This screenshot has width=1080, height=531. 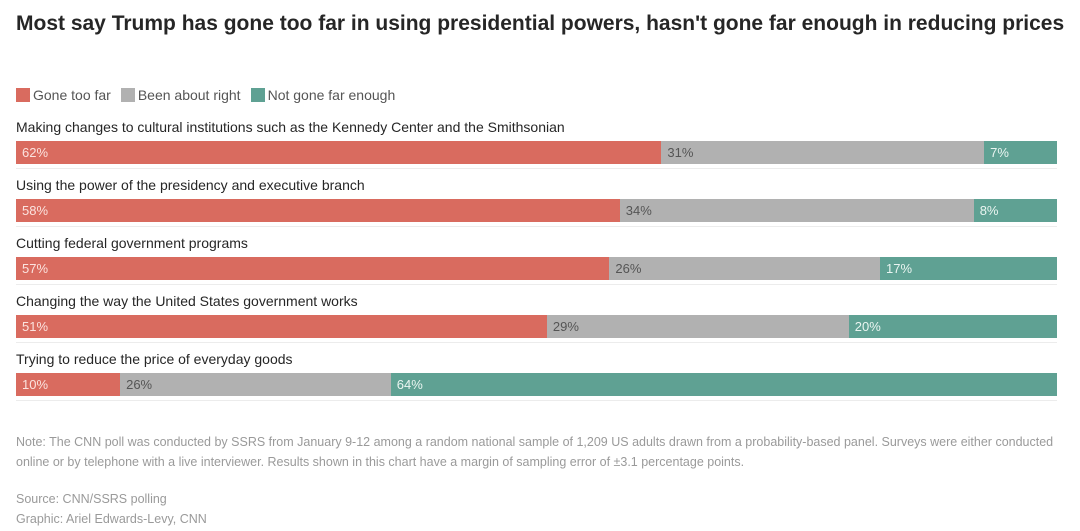 I want to click on data-label: 57%, so click(x=35, y=268).